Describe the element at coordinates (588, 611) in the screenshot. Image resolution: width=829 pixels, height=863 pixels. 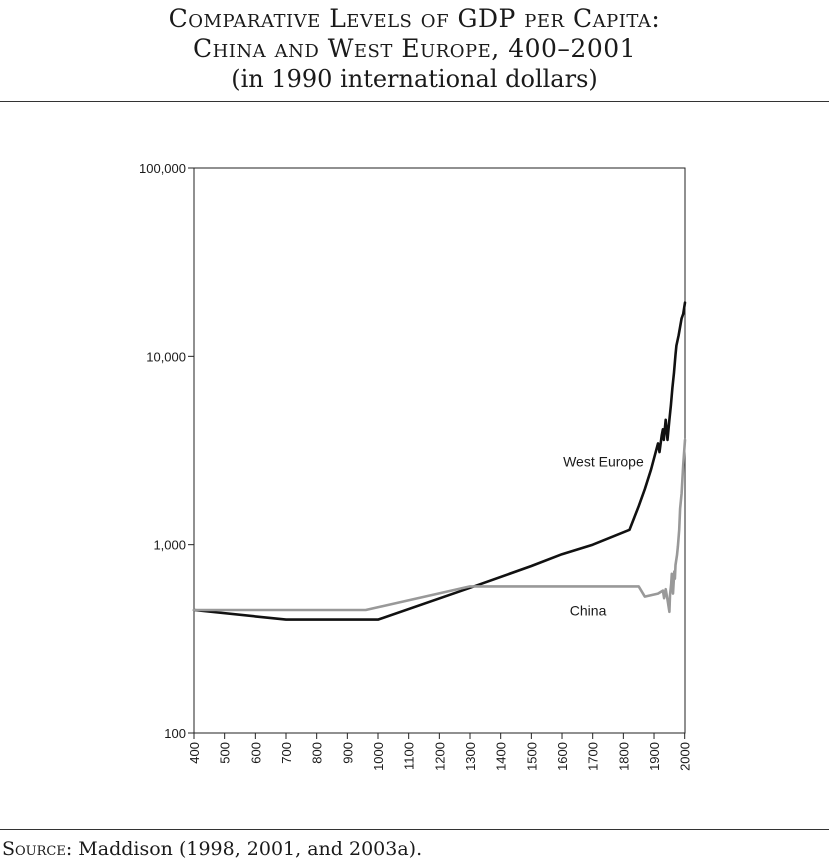
I see `series-label-china: China` at that location.